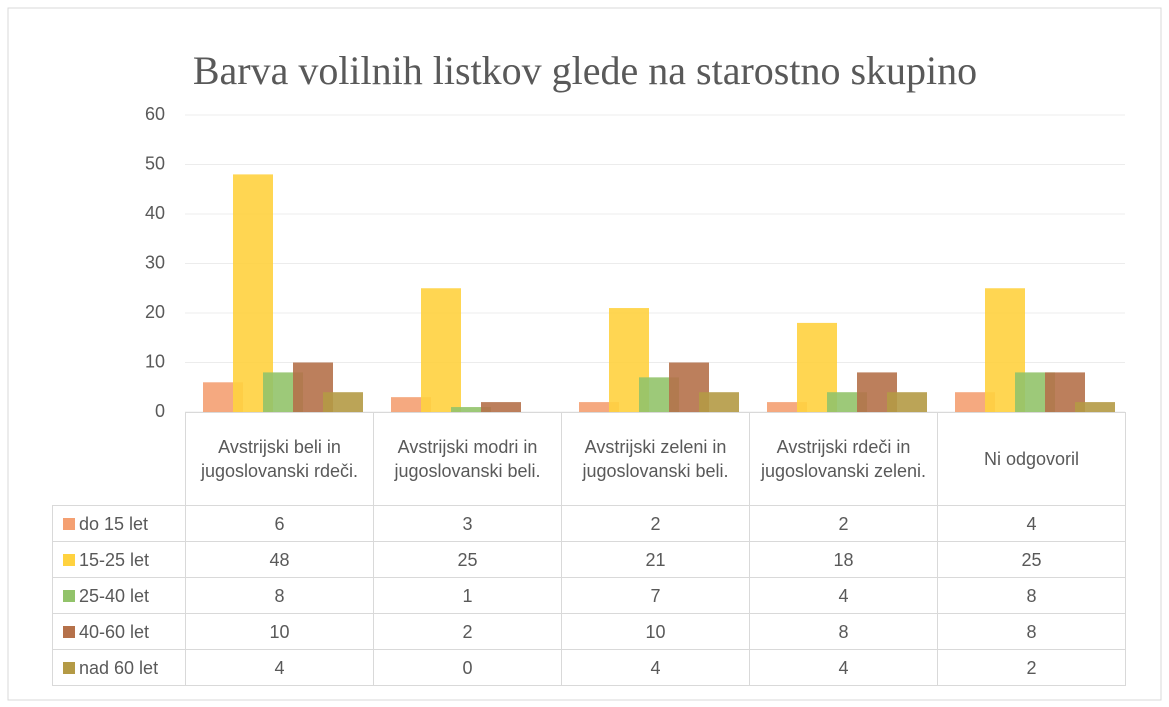  What do you see at coordinates (655, 459) in the screenshot?
I see `category-label: Avstrijski zeleni in jugoslovanski beli.` at bounding box center [655, 459].